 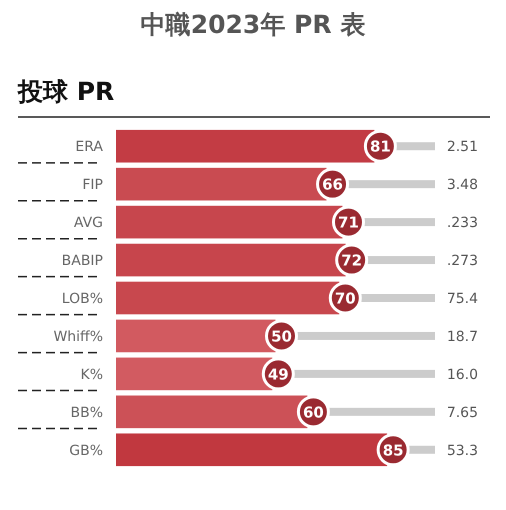 I want to click on y-tick-label: GB%, so click(x=86, y=450).